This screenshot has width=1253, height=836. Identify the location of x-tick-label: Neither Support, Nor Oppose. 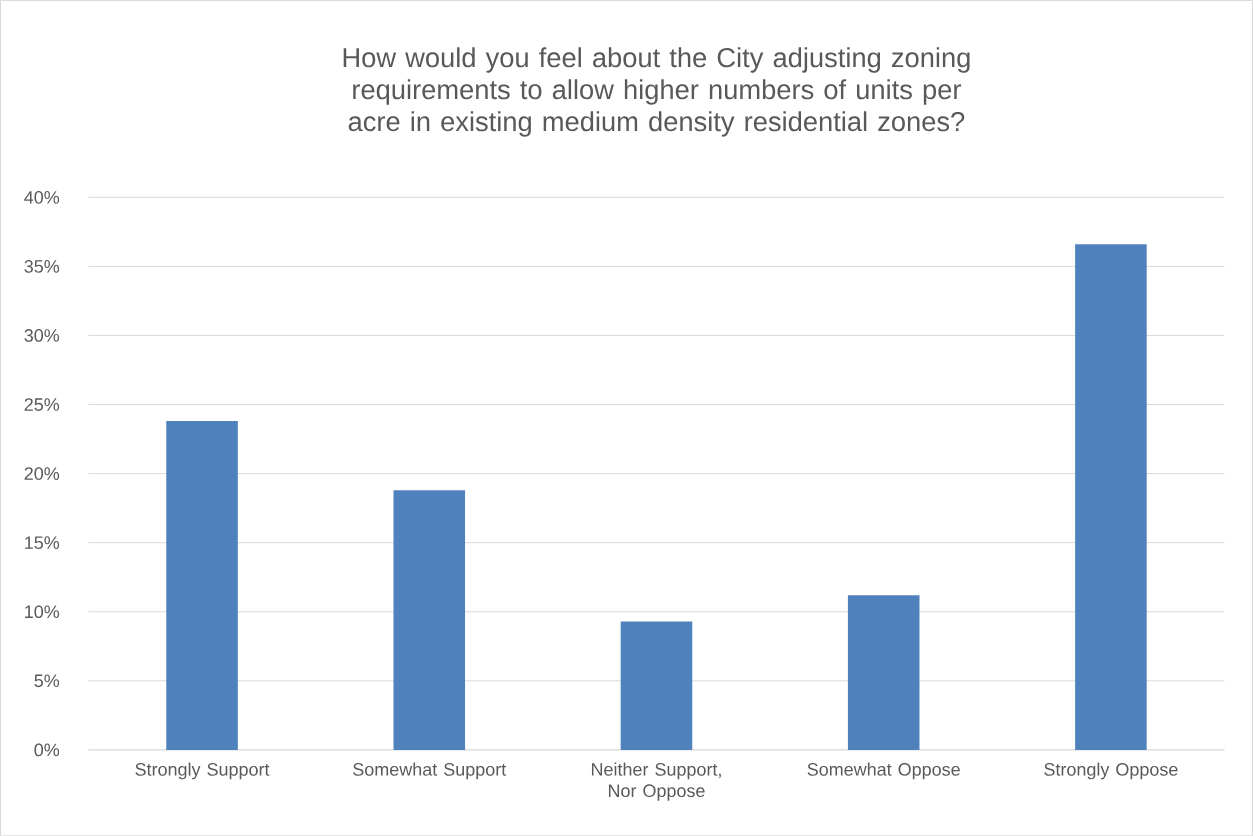
(656, 781).